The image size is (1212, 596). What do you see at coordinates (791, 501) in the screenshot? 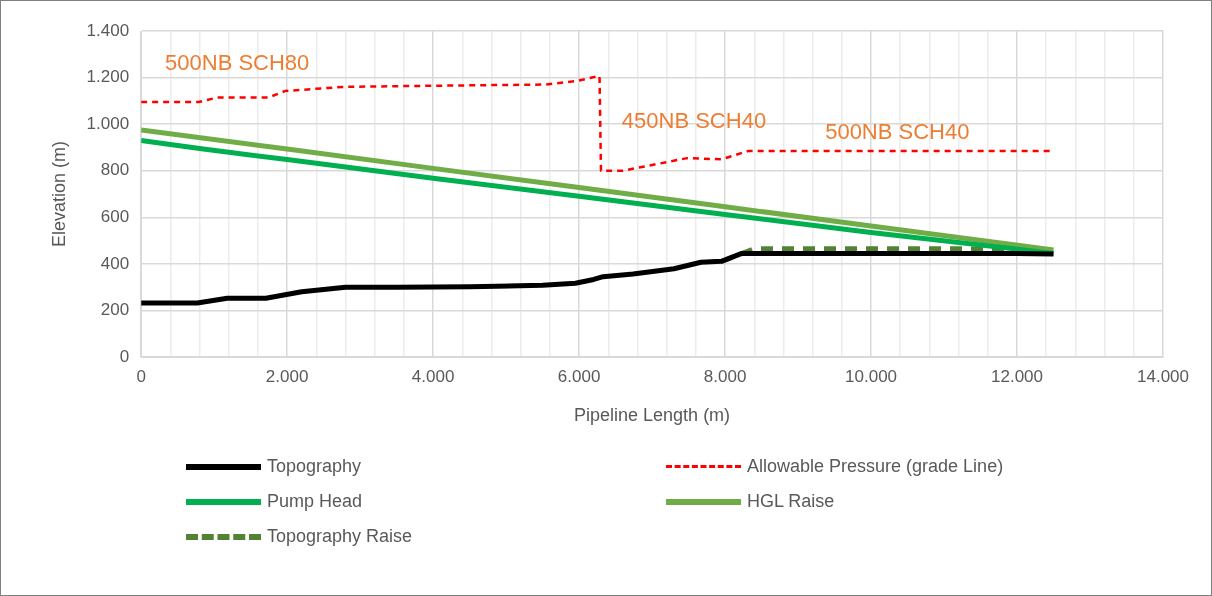
I see `legend-label: HGL Raise` at bounding box center [791, 501].